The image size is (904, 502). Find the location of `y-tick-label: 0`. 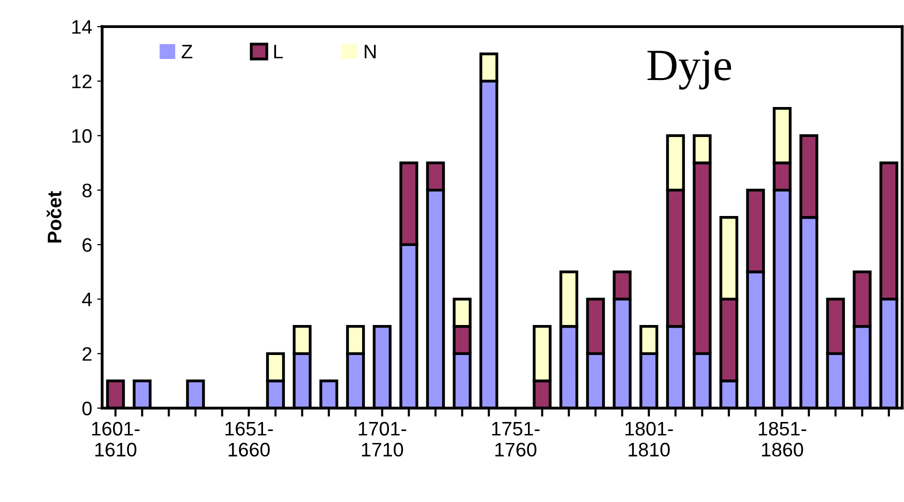

y-tick-label: 0 is located at coordinates (87, 409).